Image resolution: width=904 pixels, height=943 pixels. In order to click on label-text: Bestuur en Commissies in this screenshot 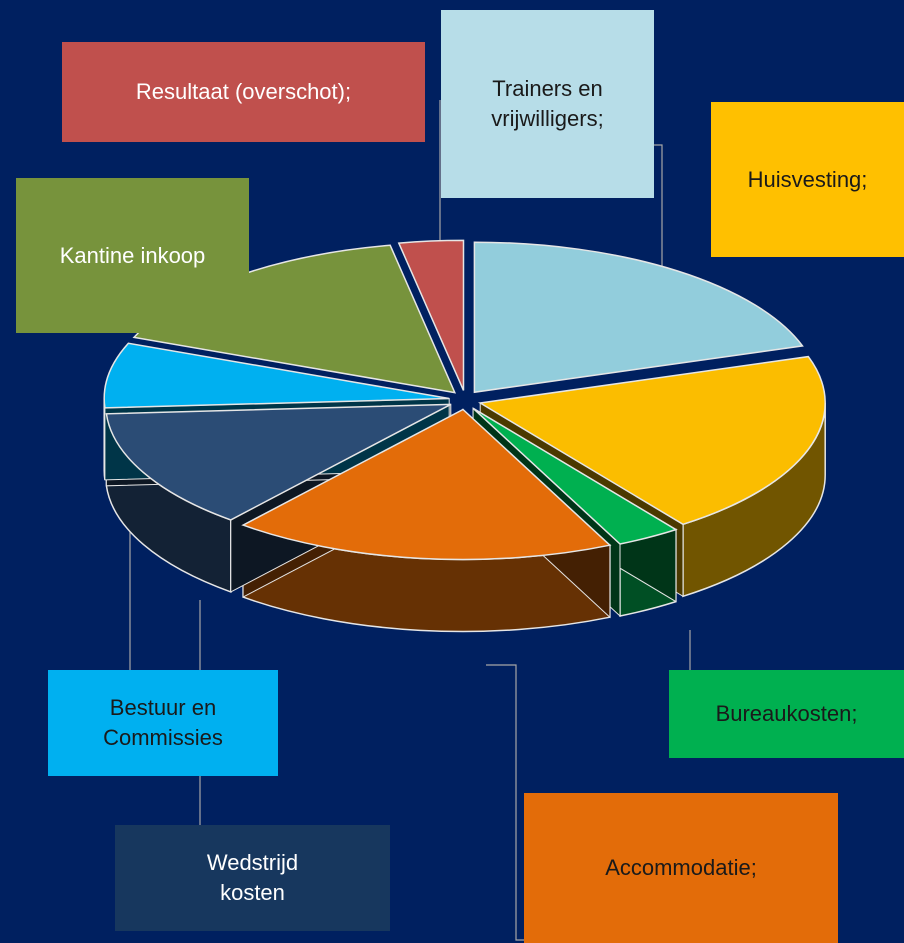, I will do `click(163, 722)`.